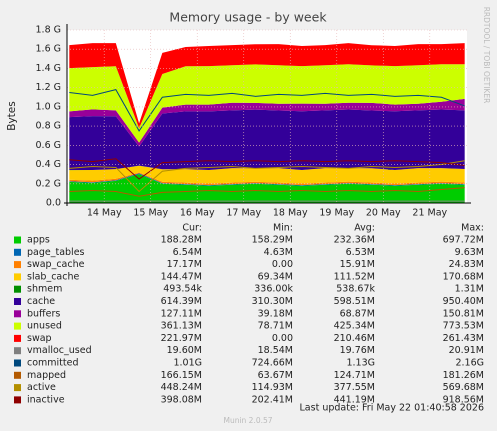  Describe the element at coordinates (463, 301) in the screenshot. I see `legend-value: 950.40M` at that location.